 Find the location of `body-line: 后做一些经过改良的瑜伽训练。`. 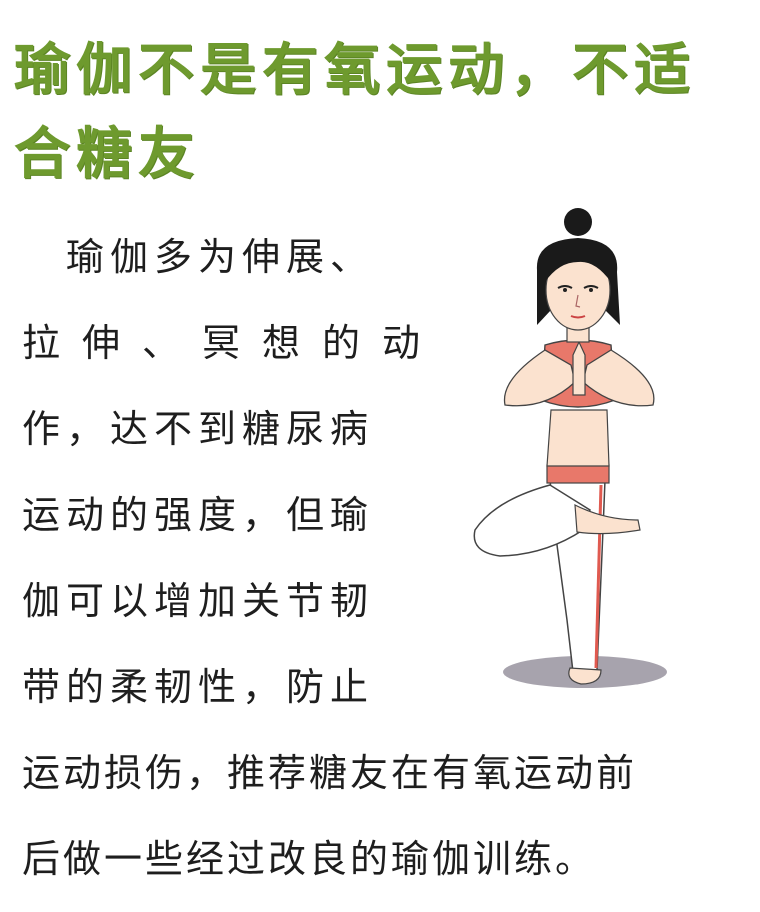

body-line: 后做一些经过改良的瑜伽训练。 is located at coordinates (309, 859).